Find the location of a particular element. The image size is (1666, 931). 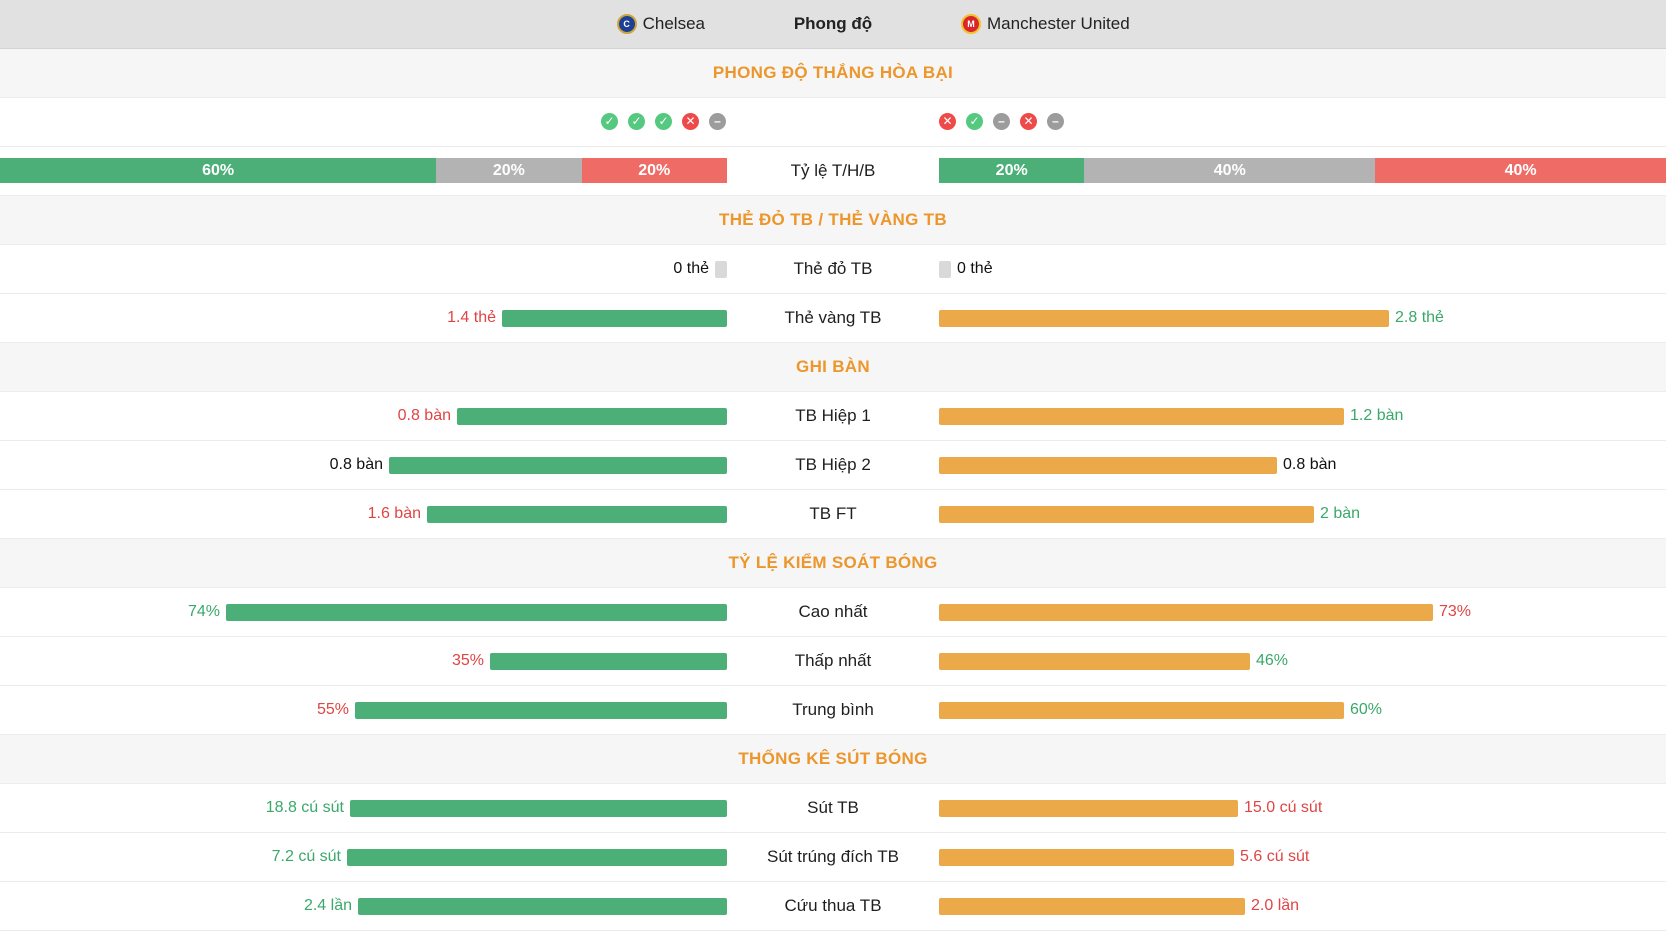

away-team-name: Manchester United is located at coordinates (1058, 23).